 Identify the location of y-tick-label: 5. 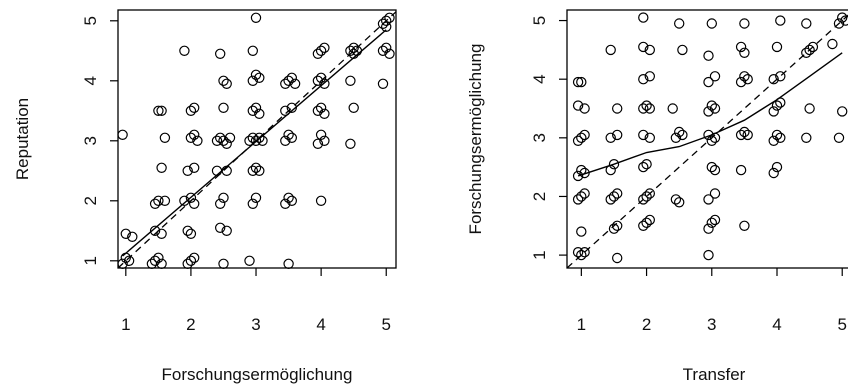
(539, 20).